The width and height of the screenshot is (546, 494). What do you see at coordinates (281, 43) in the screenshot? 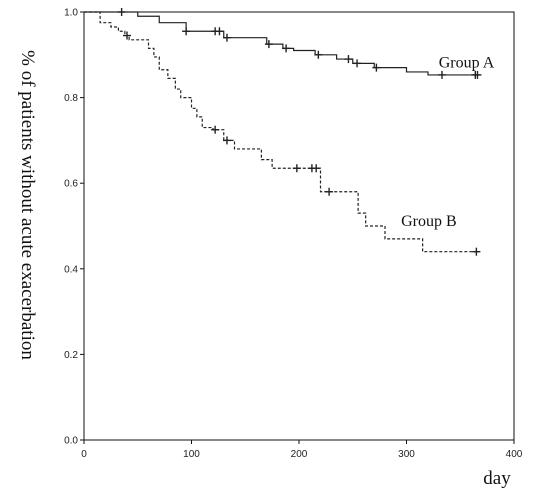
I see `series-line-group-a` at bounding box center [281, 43].